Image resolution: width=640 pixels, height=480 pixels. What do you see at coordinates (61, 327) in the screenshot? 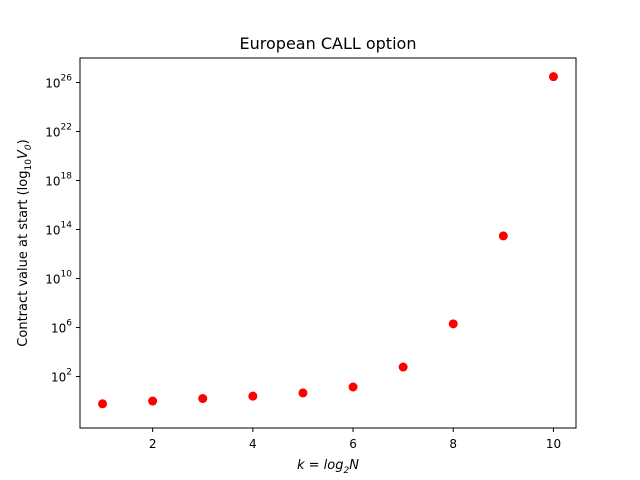
I see `y-tick-label: 10⁶` at bounding box center [61, 327].